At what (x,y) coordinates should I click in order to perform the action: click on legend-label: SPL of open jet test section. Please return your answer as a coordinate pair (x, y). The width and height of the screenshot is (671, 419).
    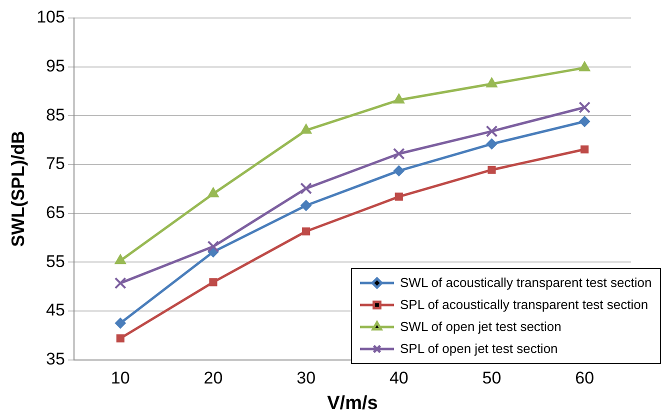
    Looking at the image, I should click on (479, 348).